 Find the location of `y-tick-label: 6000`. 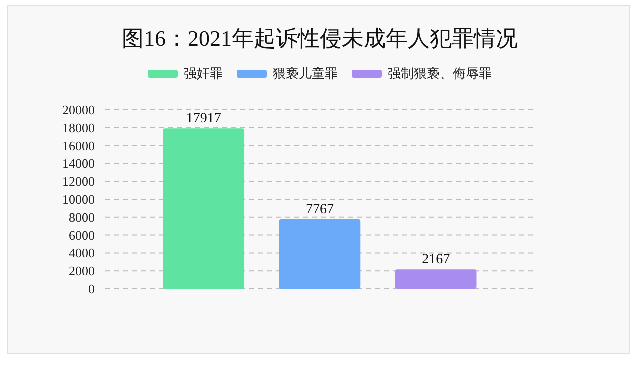

y-tick-label: 6000 is located at coordinates (82, 235).